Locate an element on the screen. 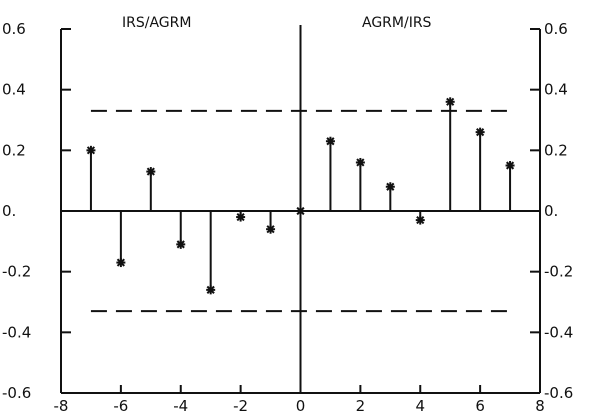 Image resolution: width=592 pixels, height=417 pixels. panel-label-left: IRS/AGRM is located at coordinates (156, 23).